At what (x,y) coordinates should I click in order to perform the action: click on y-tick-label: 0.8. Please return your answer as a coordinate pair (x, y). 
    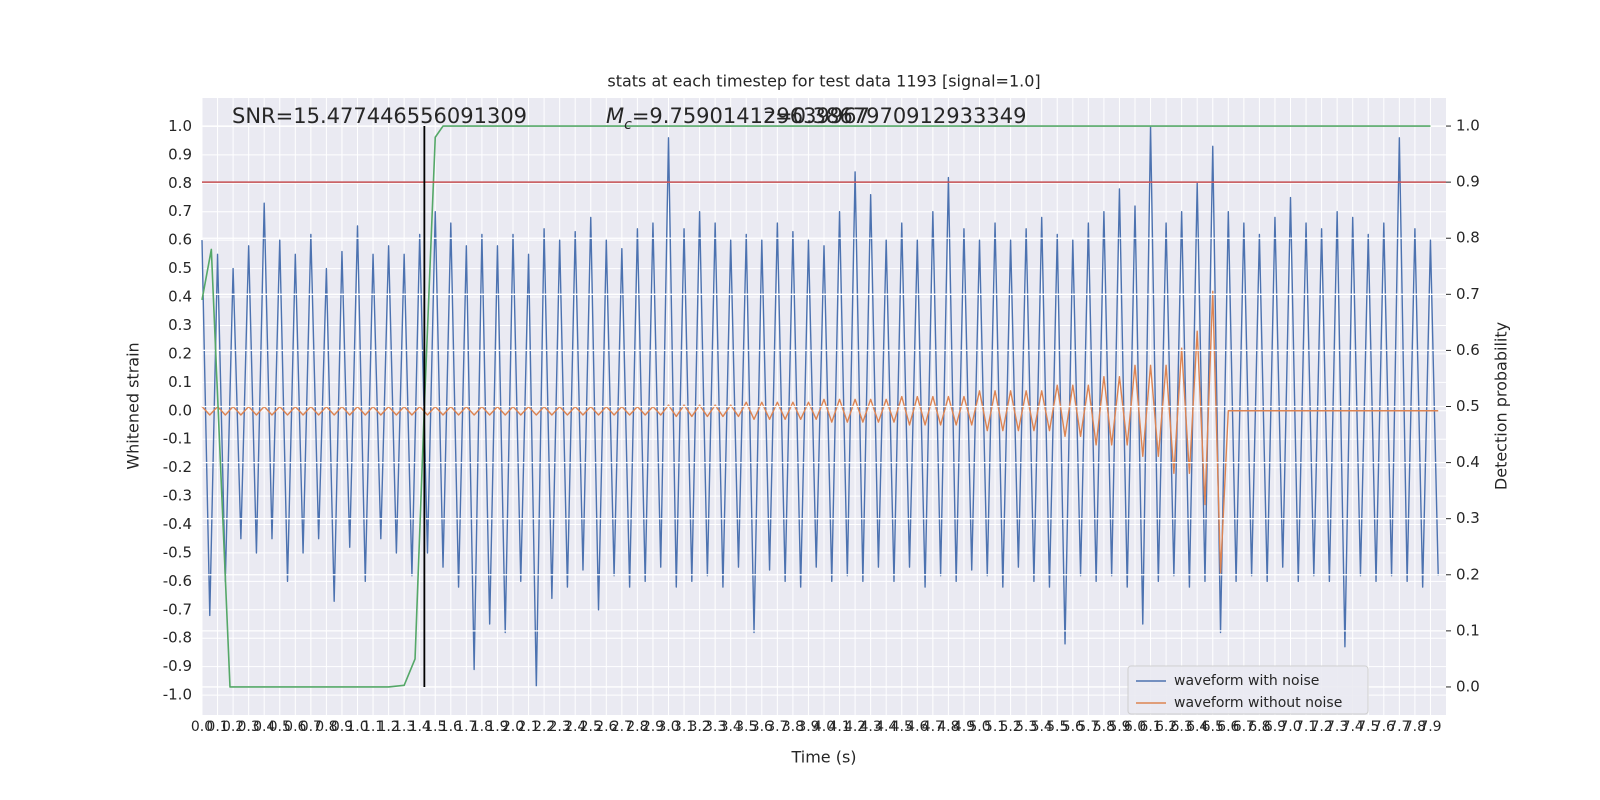
    Looking at the image, I should click on (180, 183).